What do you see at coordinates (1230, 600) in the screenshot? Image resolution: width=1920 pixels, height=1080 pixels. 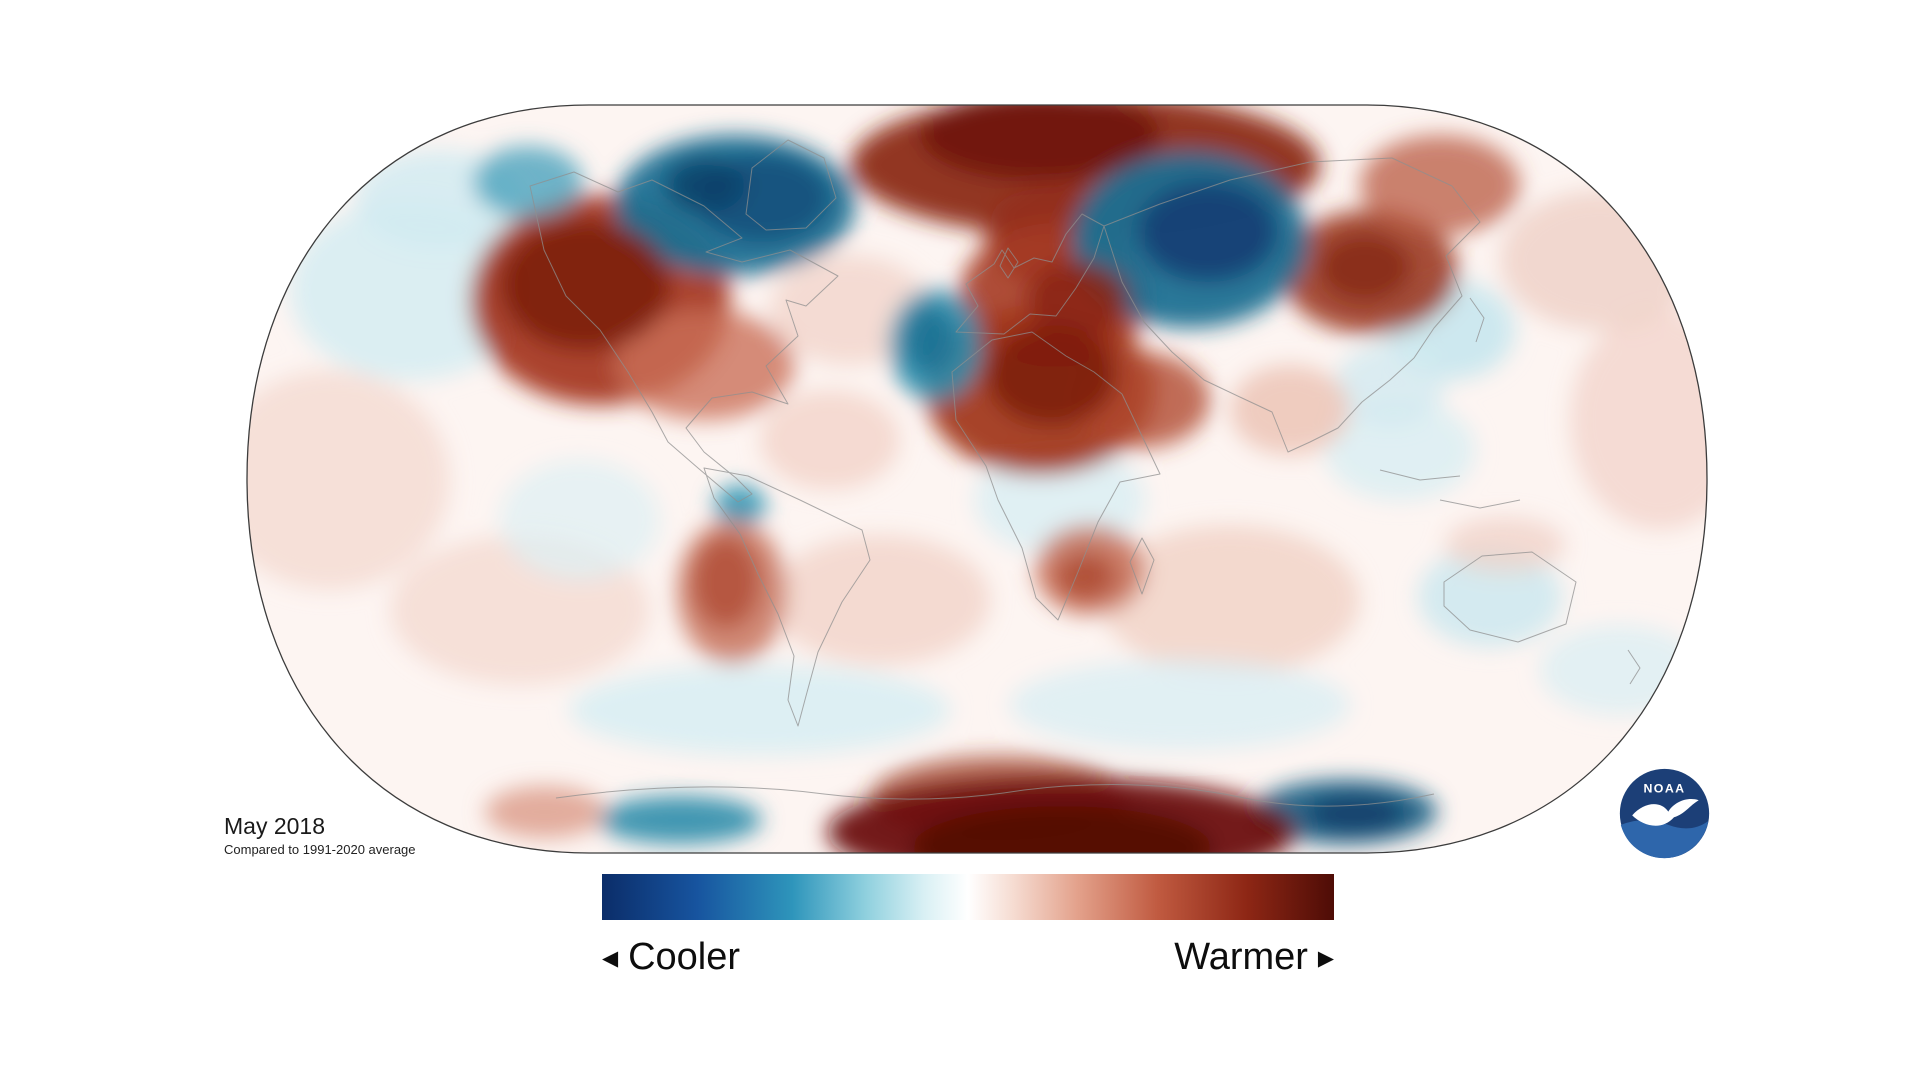 I see `anomaly-region-indian-ocean-warm-wash` at bounding box center [1230, 600].